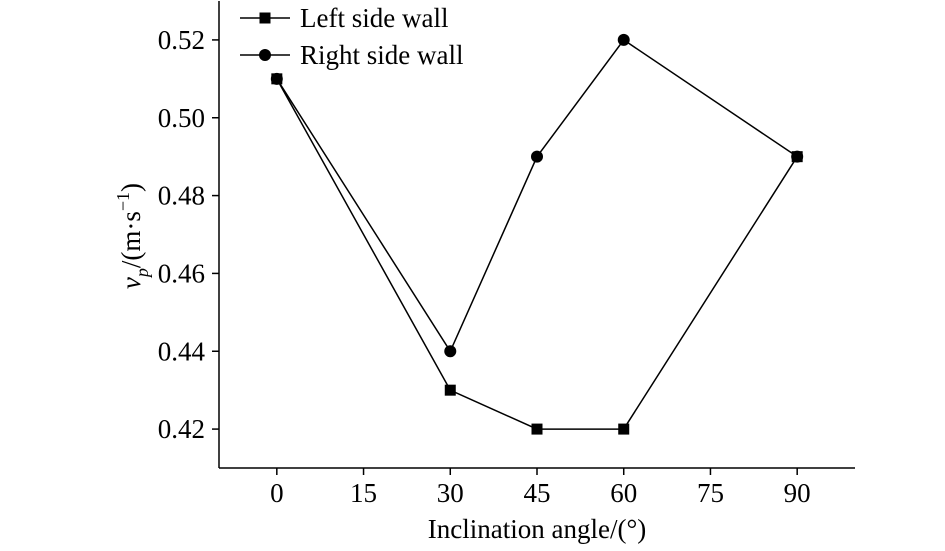 Image resolution: width=945 pixels, height=551 pixels. What do you see at coordinates (181, 196) in the screenshot?
I see `y-tick-label: 0.48` at bounding box center [181, 196].